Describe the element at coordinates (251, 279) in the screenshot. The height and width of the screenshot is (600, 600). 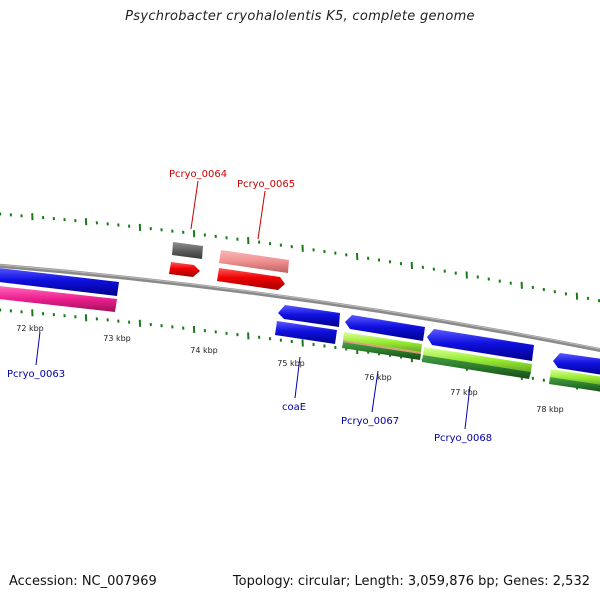
I see `gene-pcryo-0065-arrow` at that location.